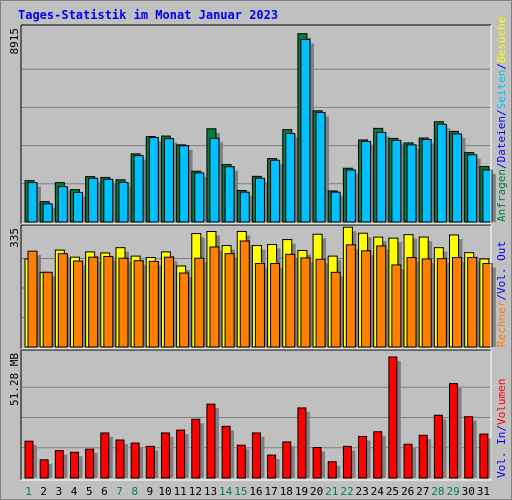 The image size is (512, 500). I want to click on day-label-10: 10, so click(164, 491).